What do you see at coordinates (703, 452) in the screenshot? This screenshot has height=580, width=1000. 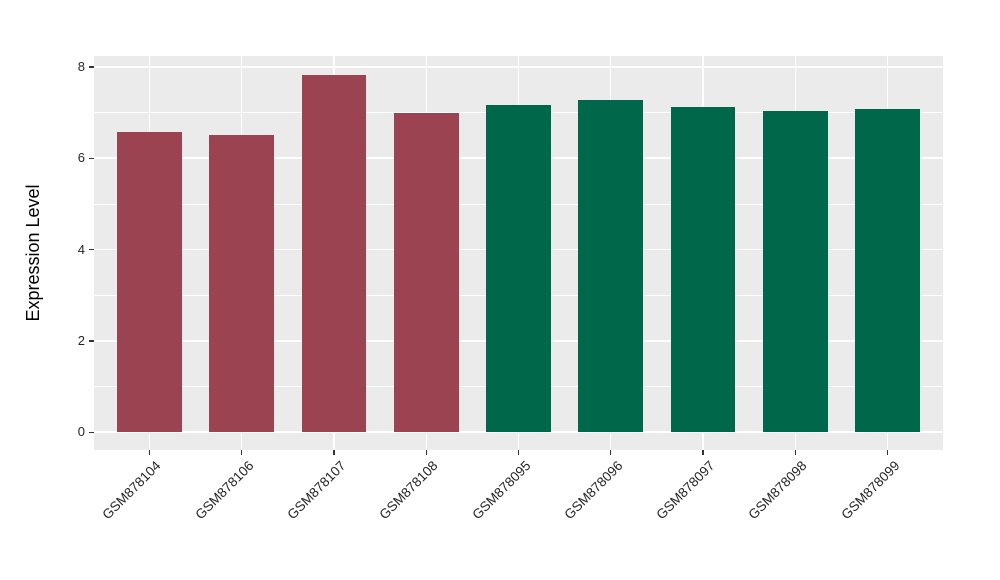 I see `x-tick-mark-GSM878097` at bounding box center [703, 452].